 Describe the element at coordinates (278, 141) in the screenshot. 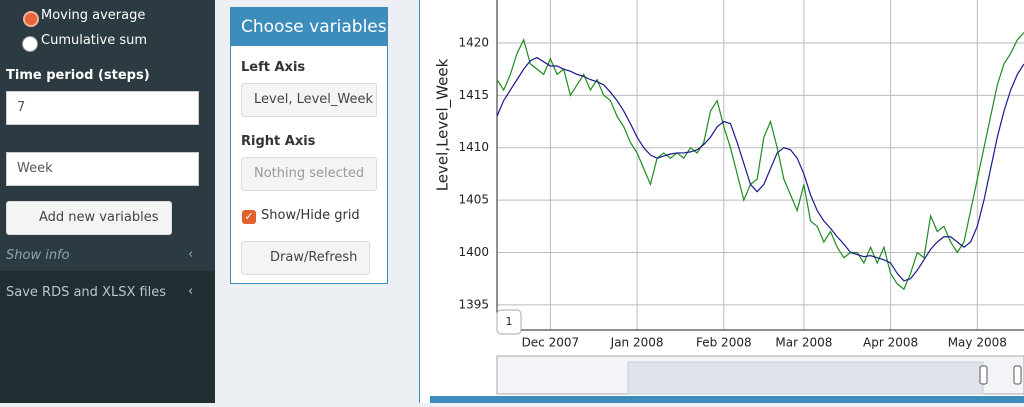

I see `field-label: Right Axis` at that location.